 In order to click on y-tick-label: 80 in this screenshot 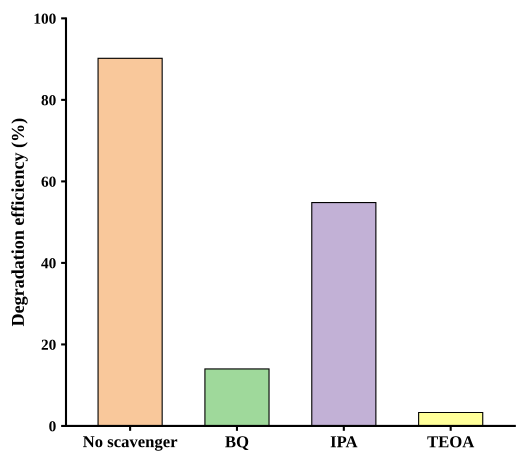, I will do `click(49, 100)`.